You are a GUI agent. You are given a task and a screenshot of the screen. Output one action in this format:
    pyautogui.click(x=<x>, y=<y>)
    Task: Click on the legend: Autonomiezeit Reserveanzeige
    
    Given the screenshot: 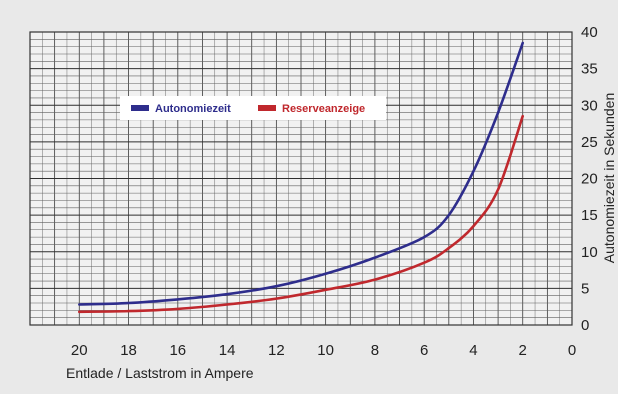 What is the action you would take?
    pyautogui.click(x=253, y=108)
    